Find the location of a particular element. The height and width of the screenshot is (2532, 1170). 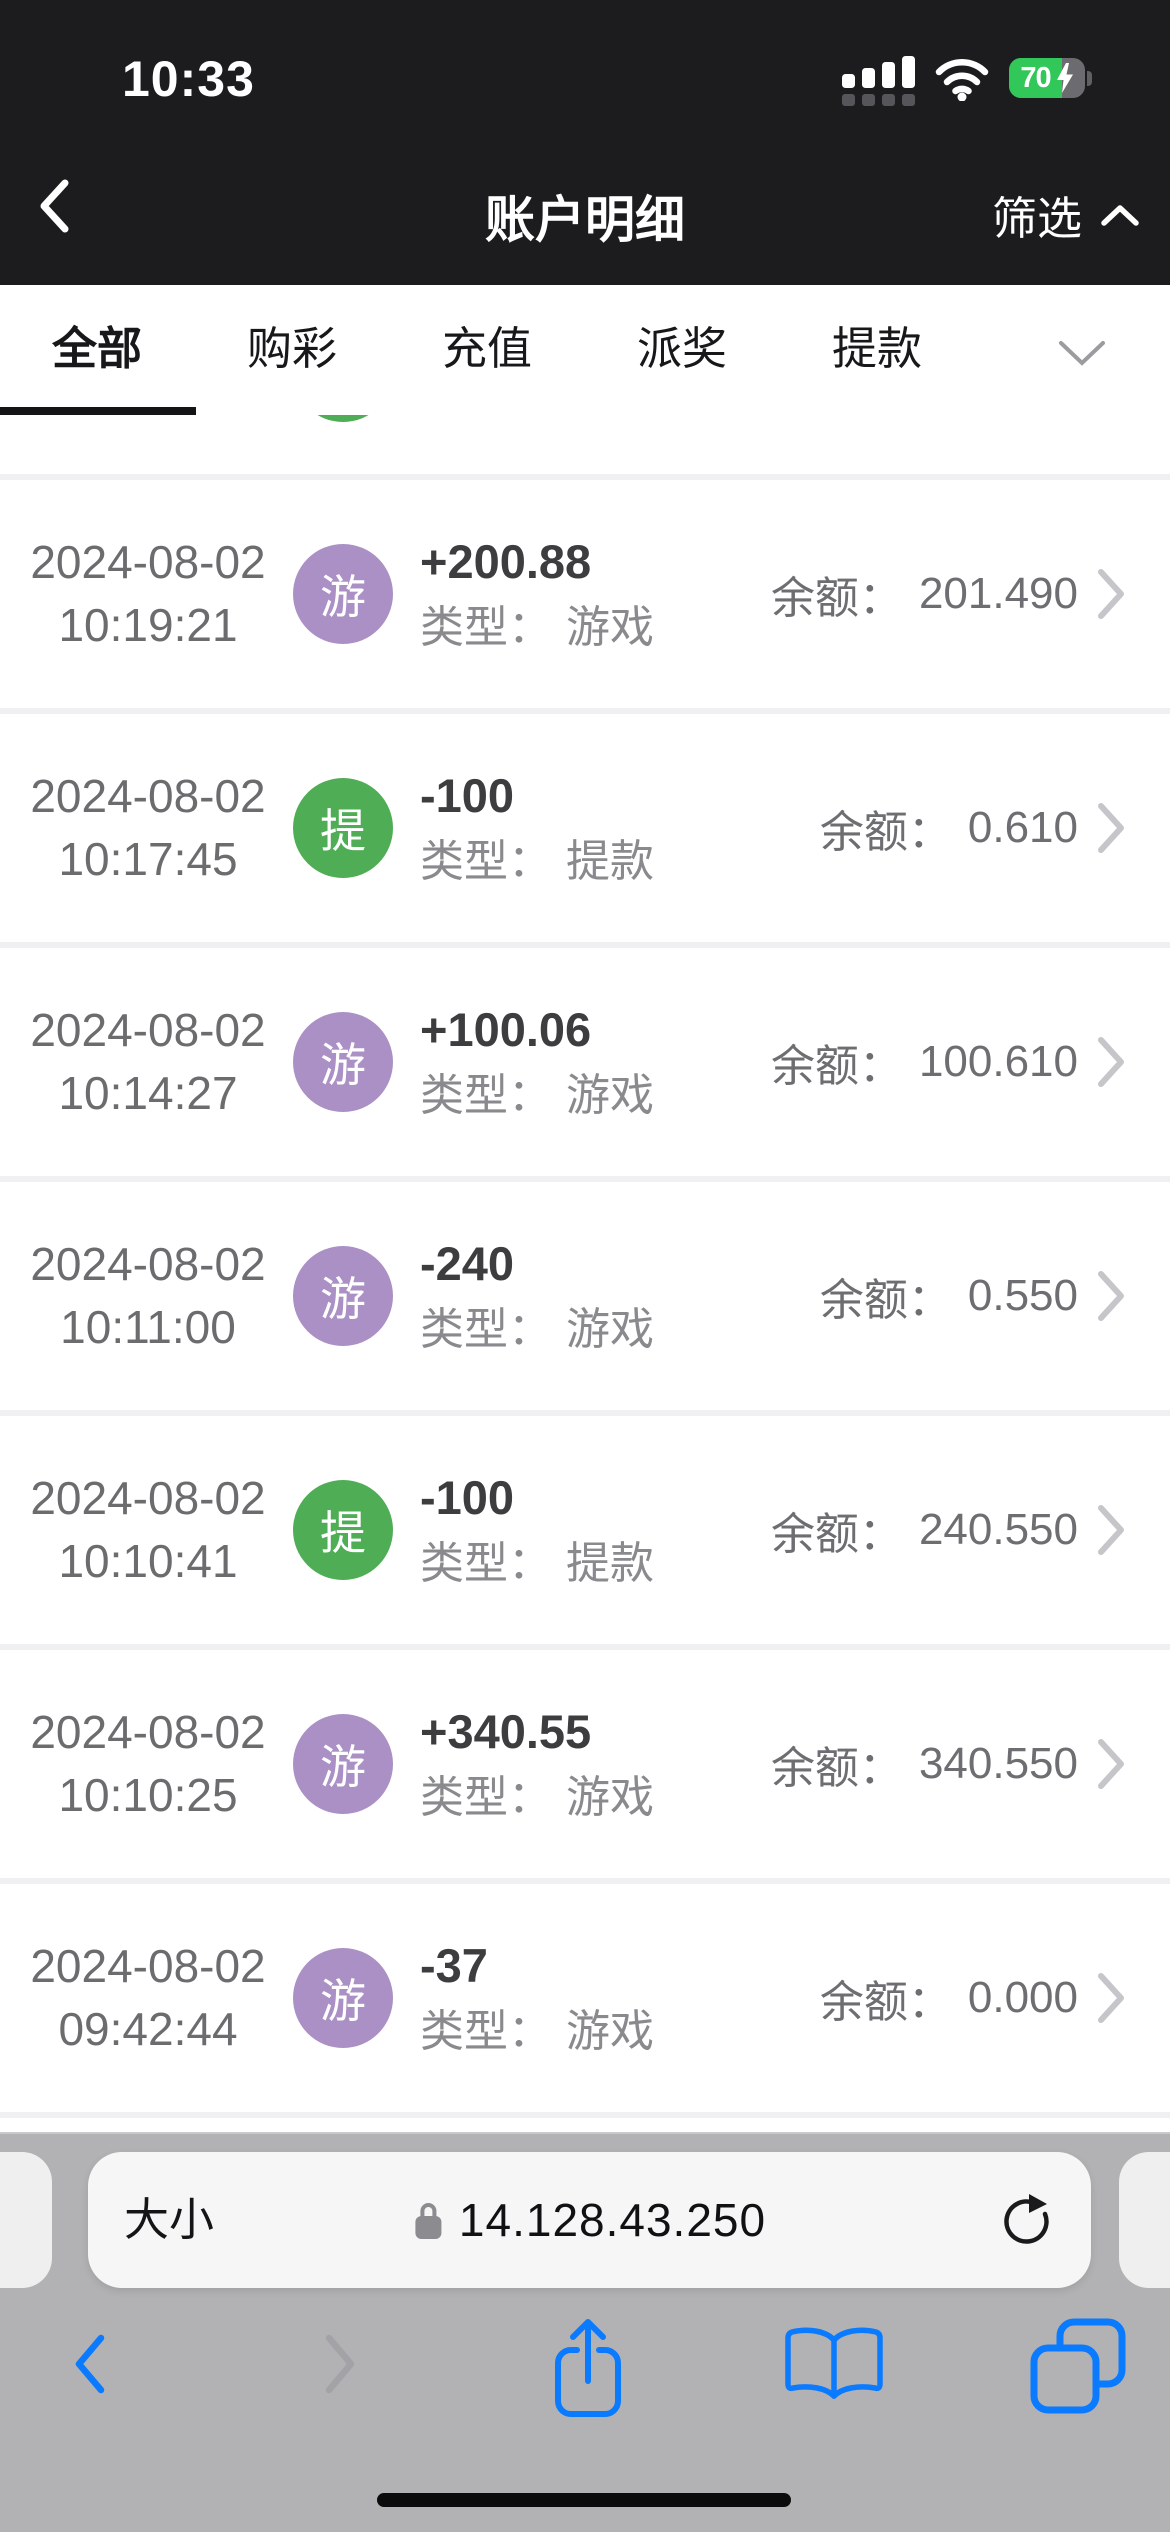

chevron-down-icon is located at coordinates (1082, 353).